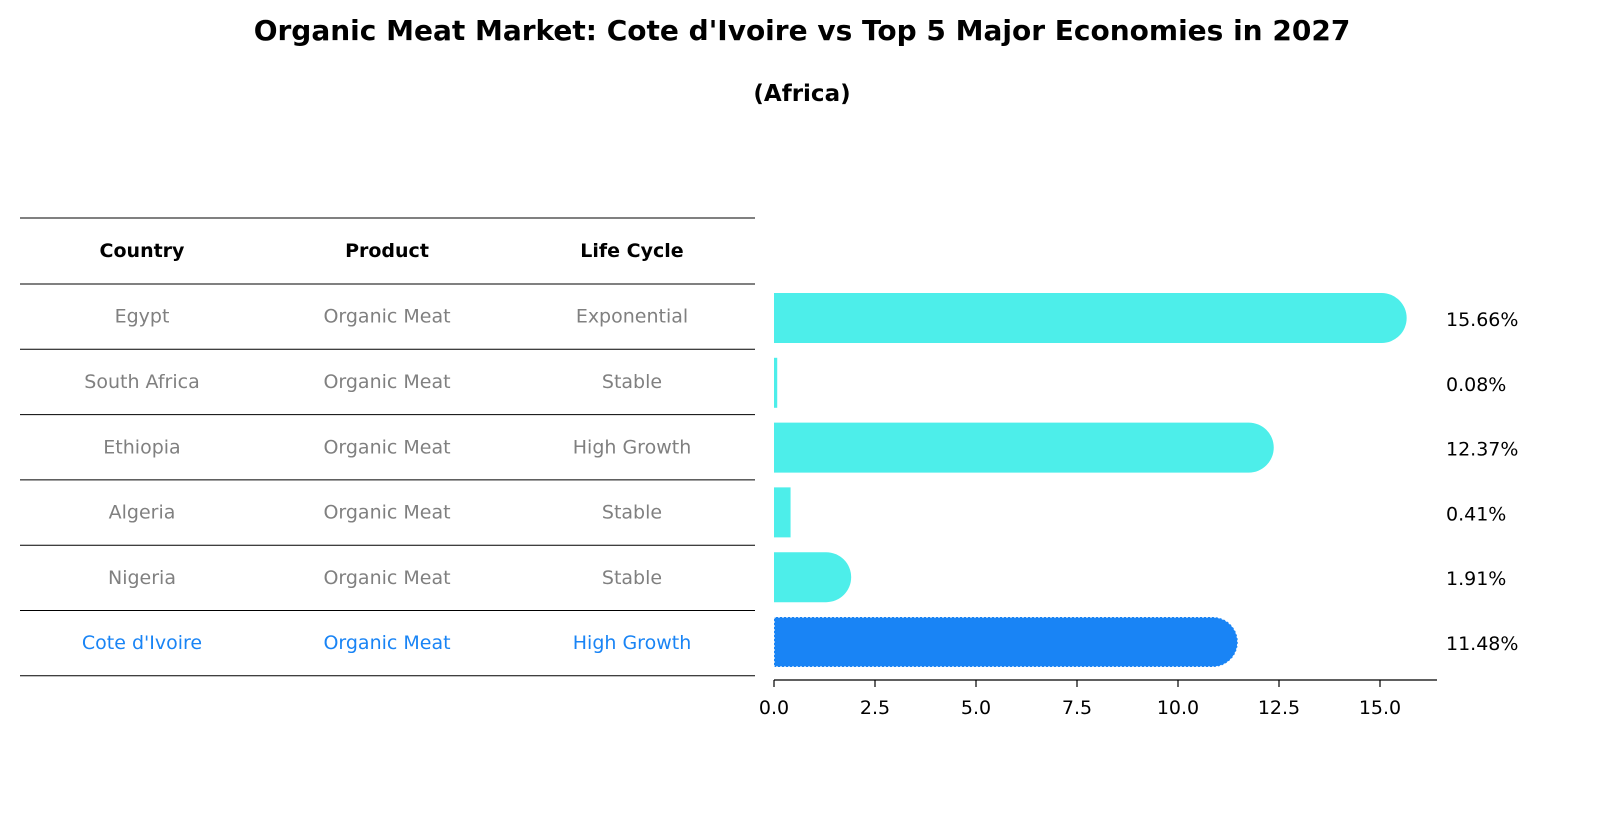 The height and width of the screenshot is (823, 1604). I want to click on bar-nigeria, so click(813, 577).